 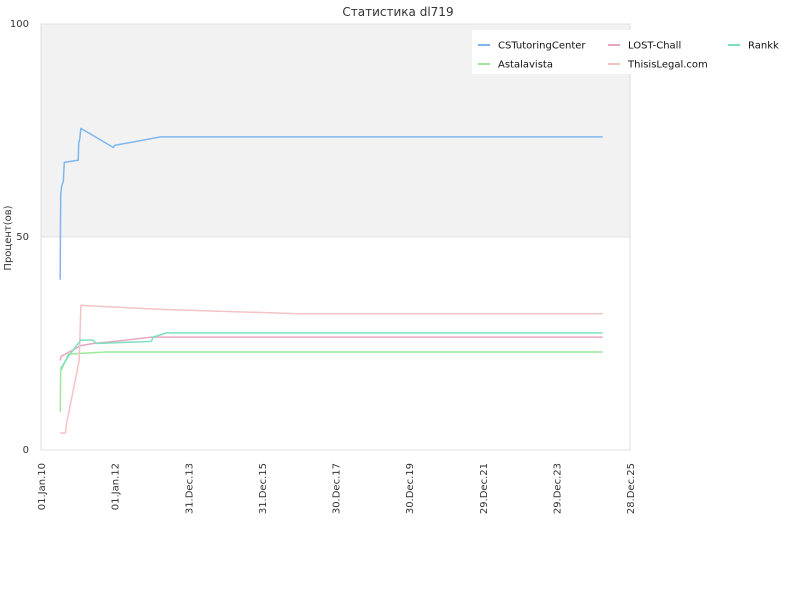 What do you see at coordinates (8, 237) in the screenshot?
I see `y-axis-title: Процент(ов)` at bounding box center [8, 237].